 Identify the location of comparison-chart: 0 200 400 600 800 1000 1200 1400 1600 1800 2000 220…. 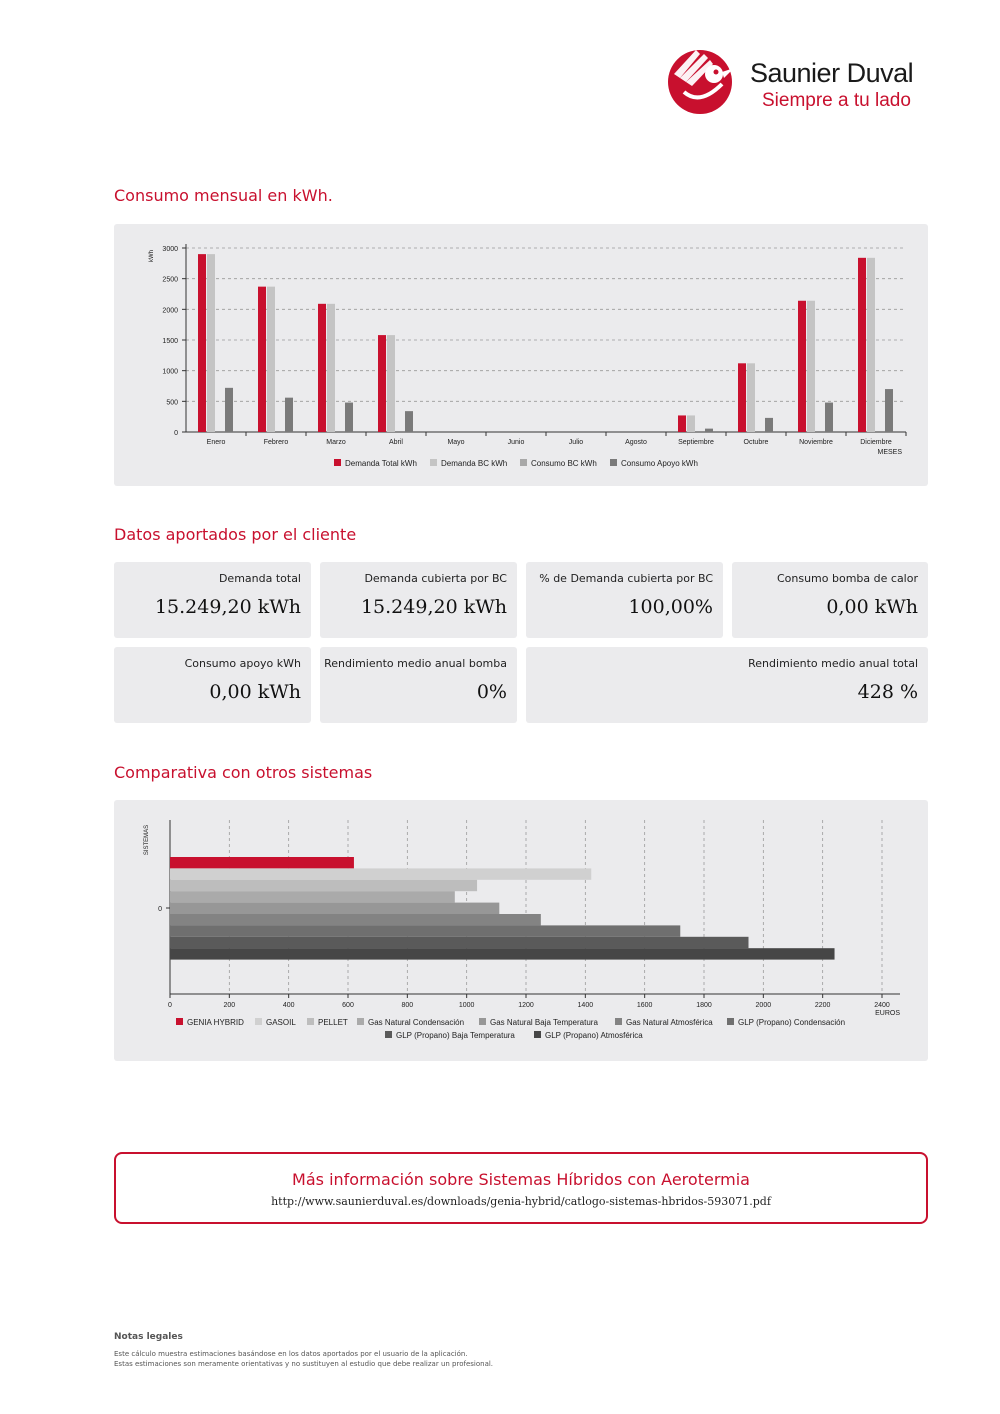
(522, 930).